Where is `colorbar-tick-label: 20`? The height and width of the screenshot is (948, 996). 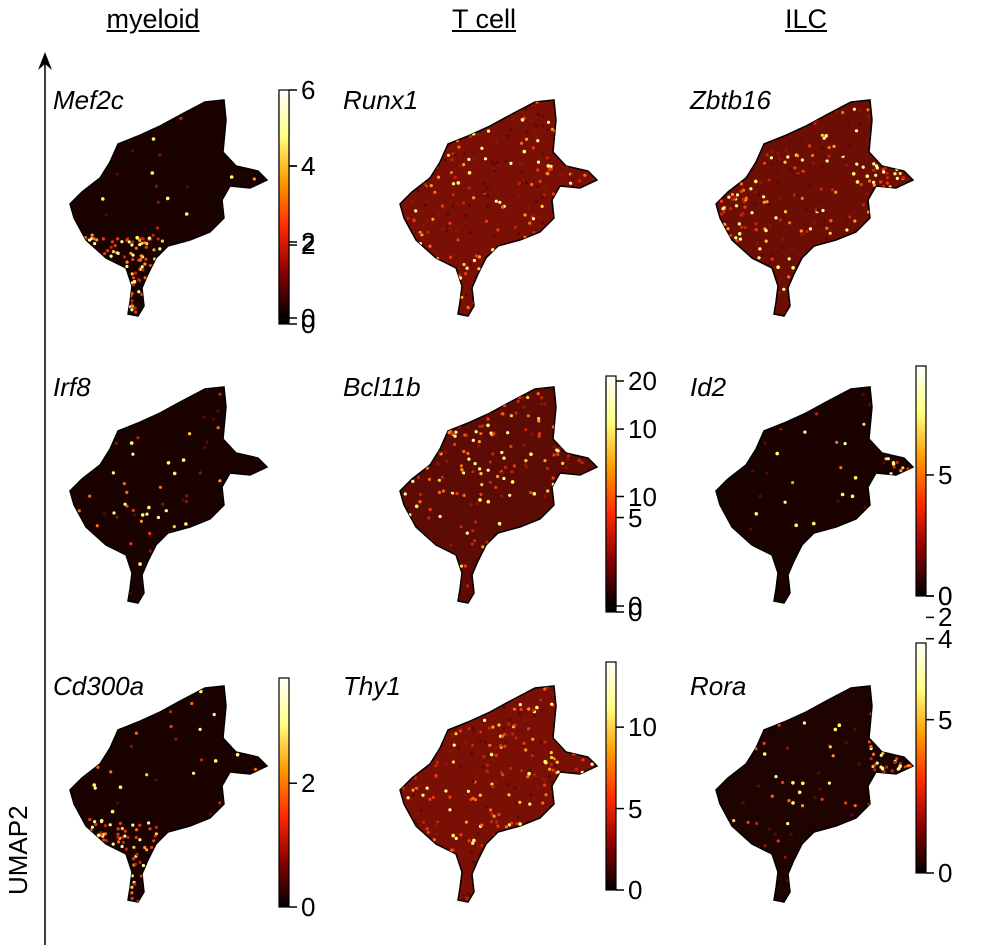 colorbar-tick-label: 20 is located at coordinates (642, 381).